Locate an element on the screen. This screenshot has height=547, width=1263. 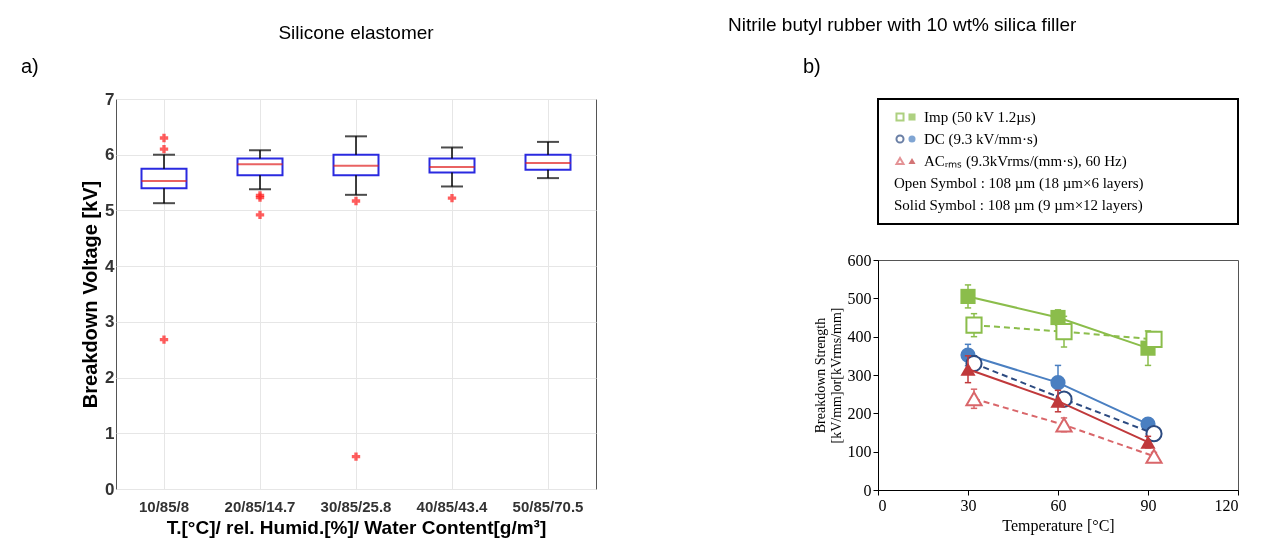
y-tick-label: 5 is located at coordinates (110, 210).